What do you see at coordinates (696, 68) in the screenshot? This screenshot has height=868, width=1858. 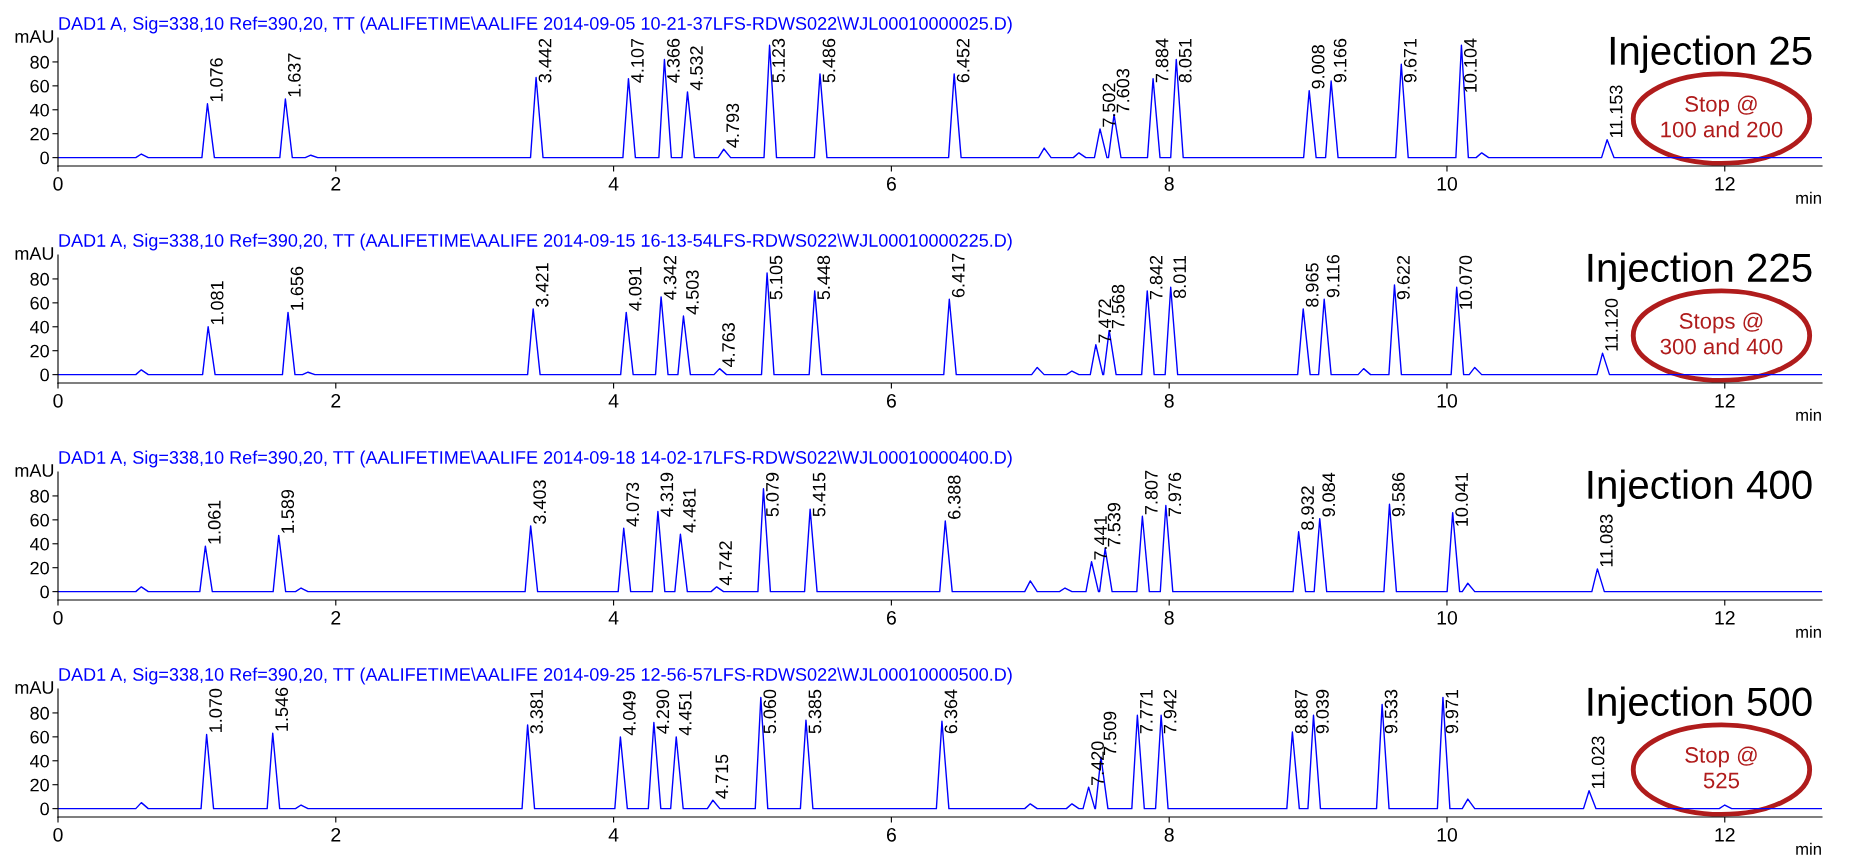 I see `annotation: 4.532` at bounding box center [696, 68].